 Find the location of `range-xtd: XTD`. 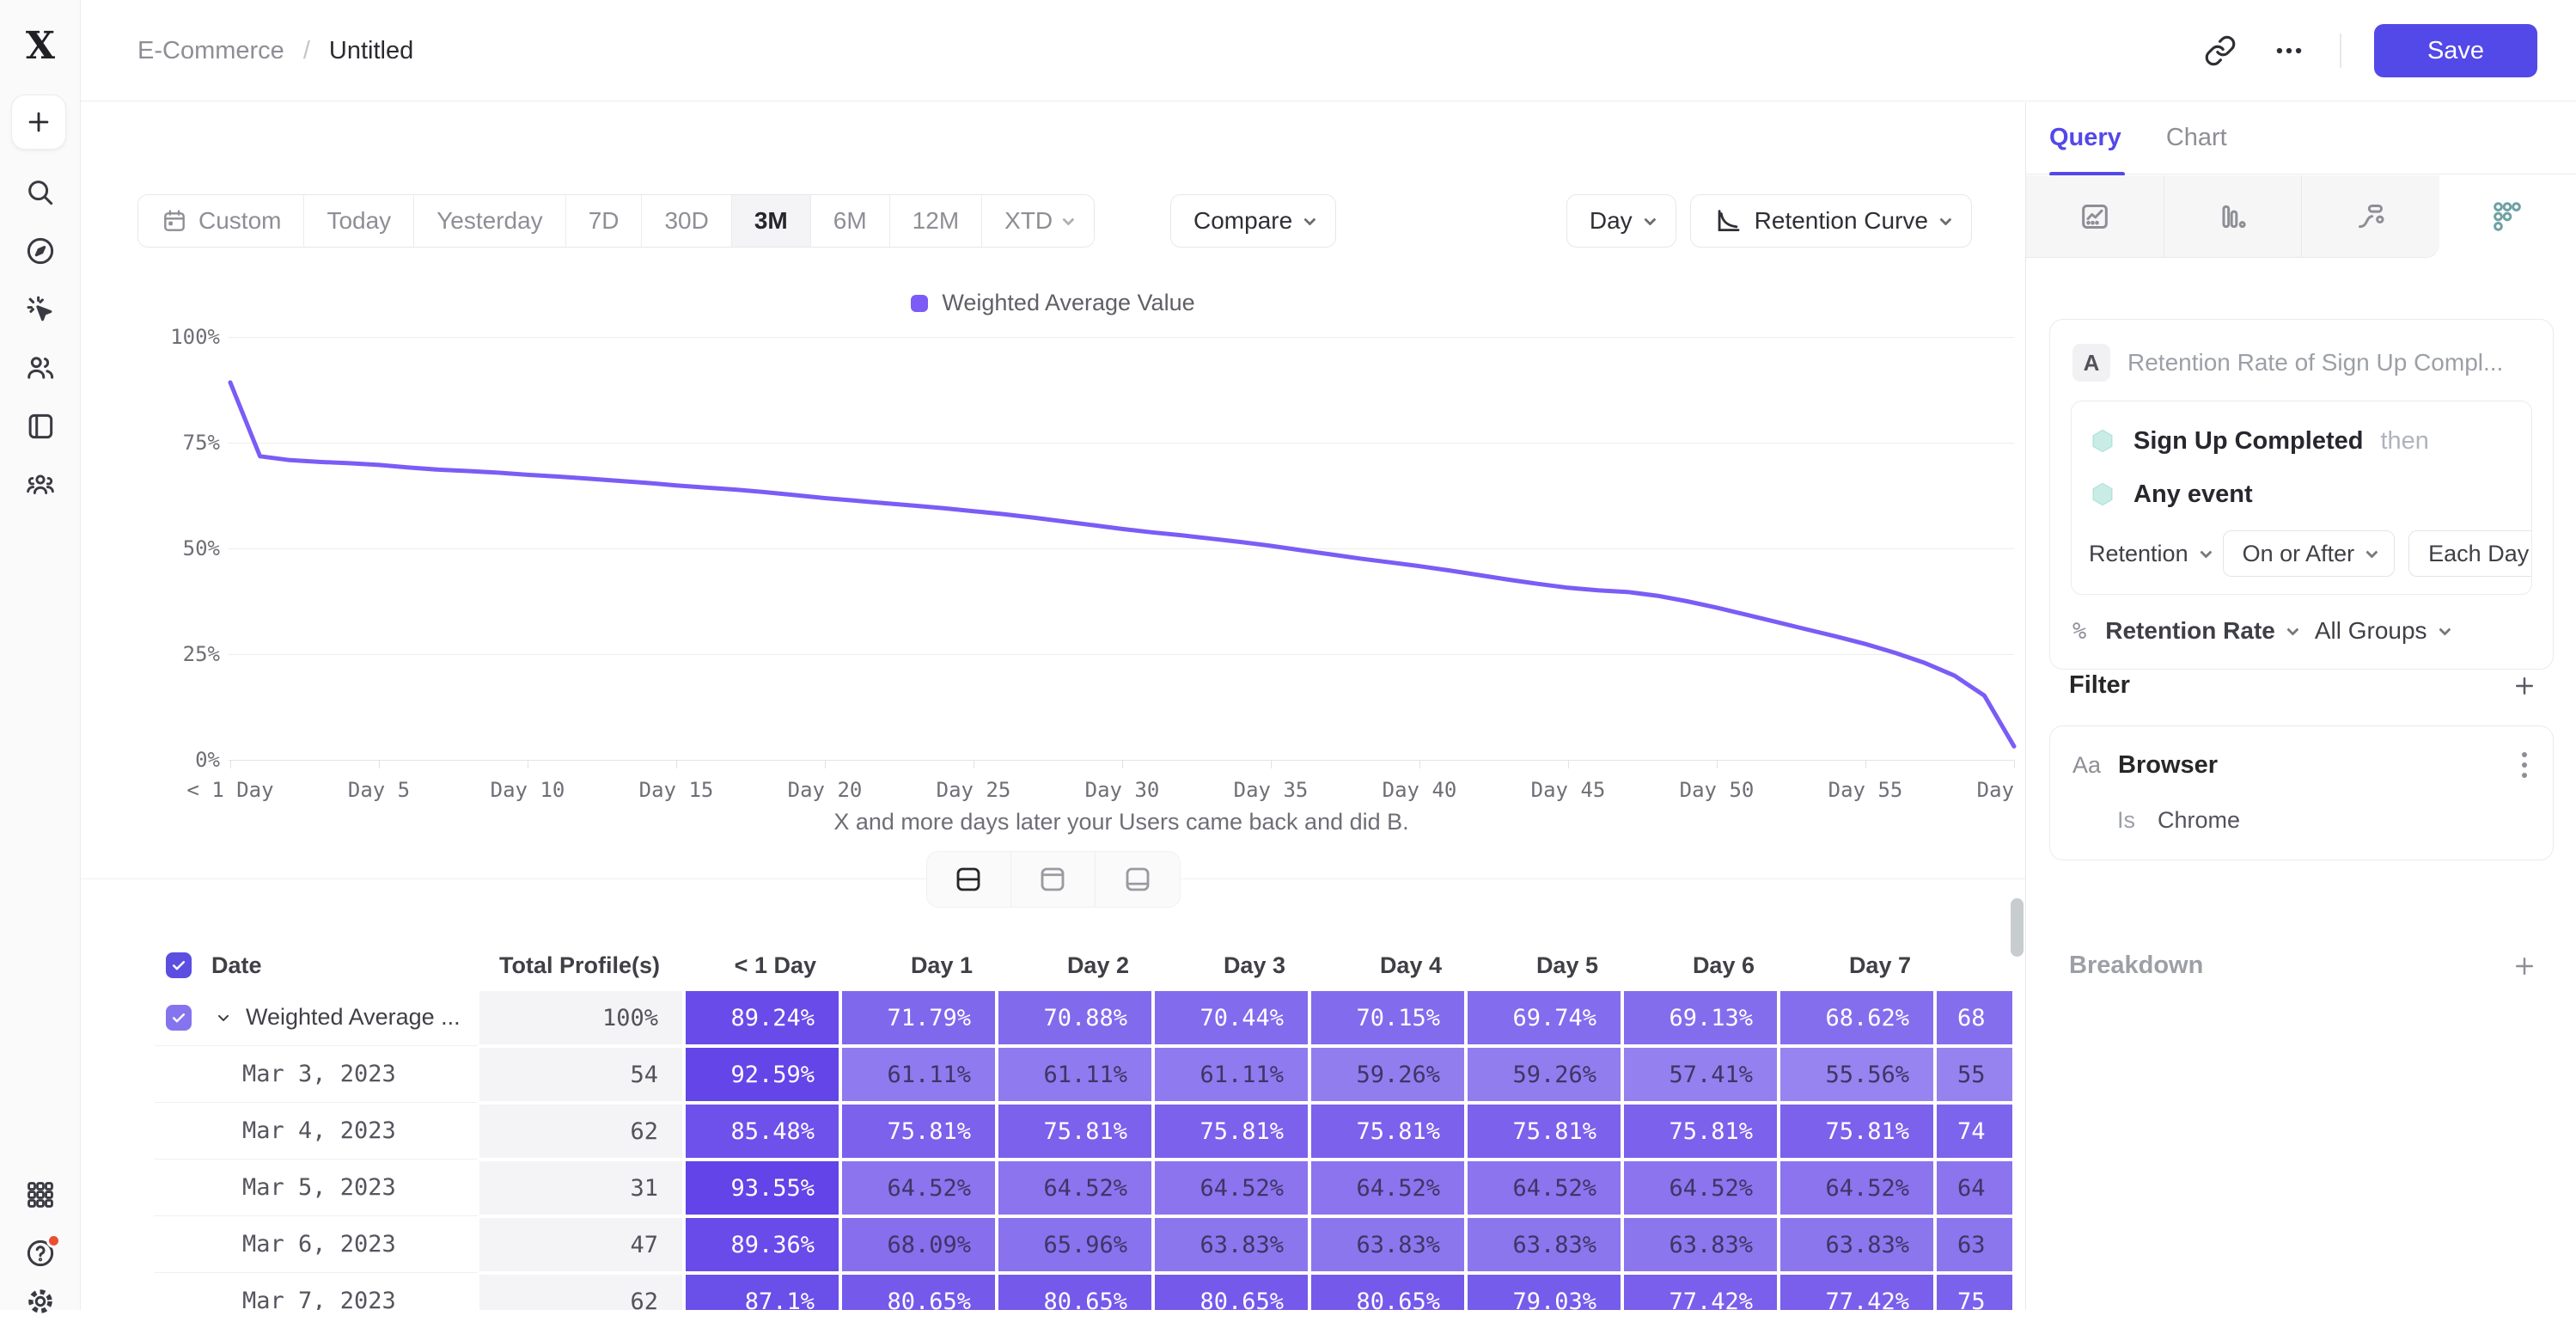

range-xtd: XTD is located at coordinates (1038, 221).